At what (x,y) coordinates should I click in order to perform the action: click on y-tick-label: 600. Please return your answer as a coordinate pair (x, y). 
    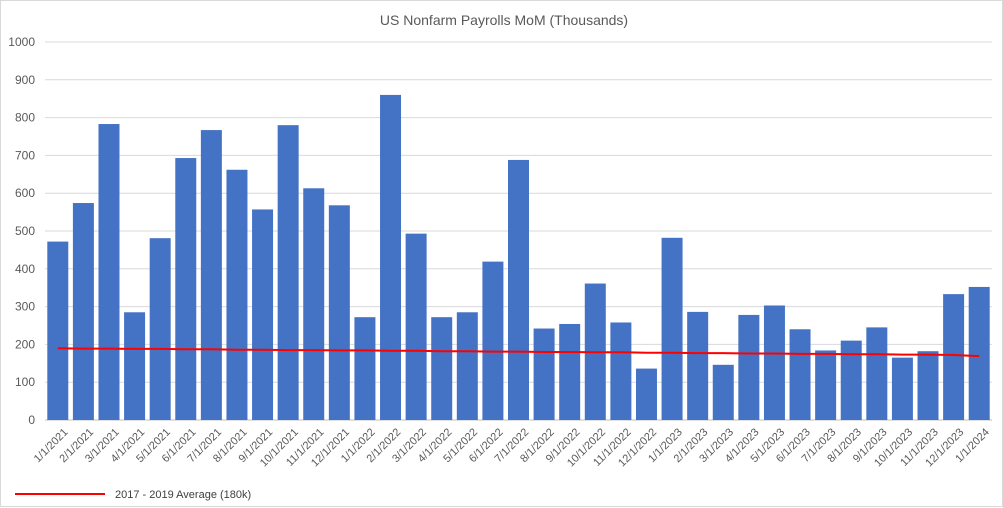
    Looking at the image, I should click on (25, 193).